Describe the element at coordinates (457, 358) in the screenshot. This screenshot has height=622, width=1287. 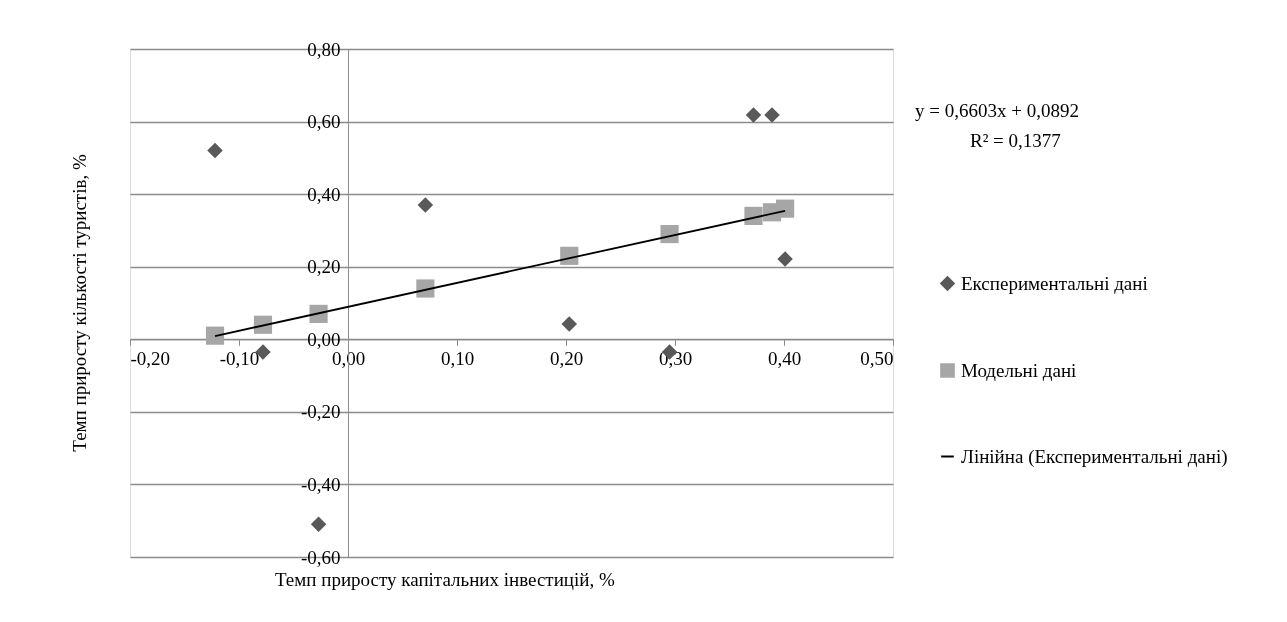
I see `x-tick-label: 0,10` at that location.